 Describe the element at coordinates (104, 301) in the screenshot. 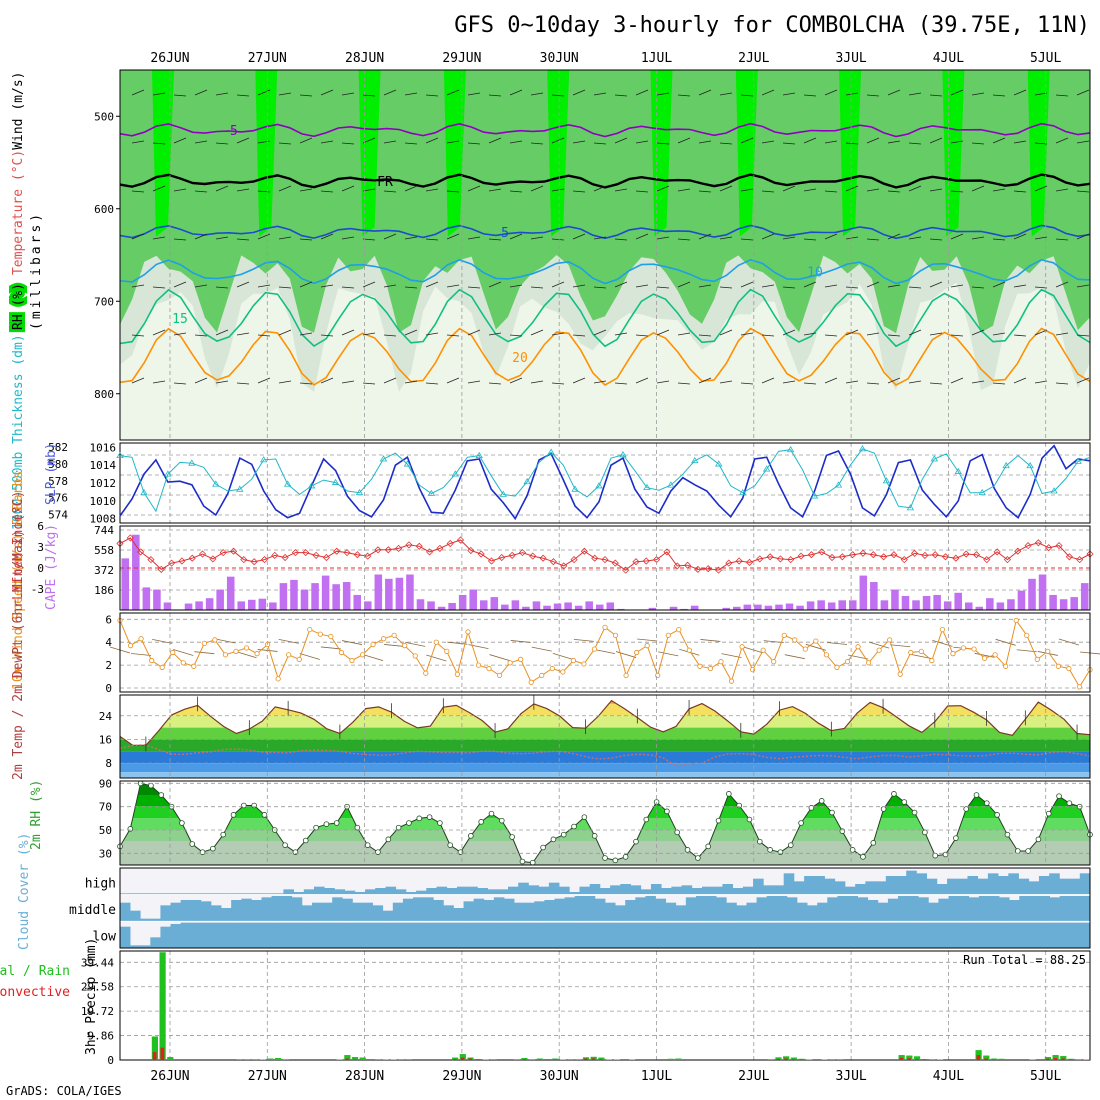

I see `pressure-tick: 700` at that location.